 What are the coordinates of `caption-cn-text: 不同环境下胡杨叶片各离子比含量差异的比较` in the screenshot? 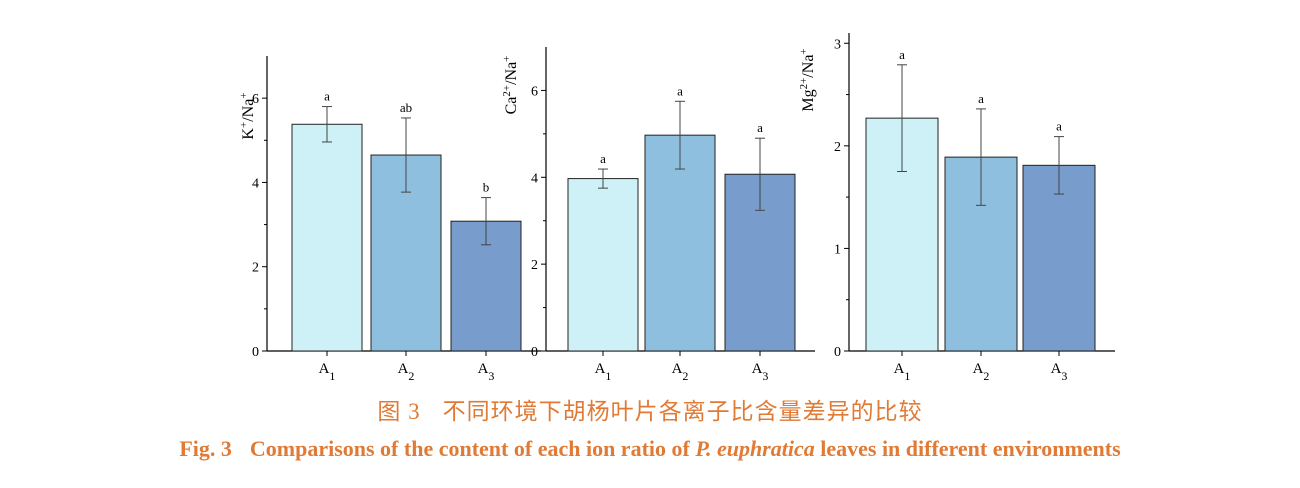 It's located at (682, 412).